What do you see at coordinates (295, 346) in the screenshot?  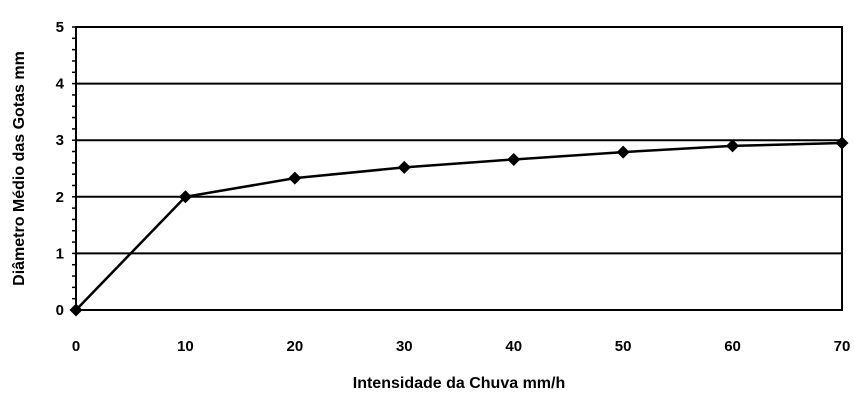 I see `x-tick-label: 20` at bounding box center [295, 346].